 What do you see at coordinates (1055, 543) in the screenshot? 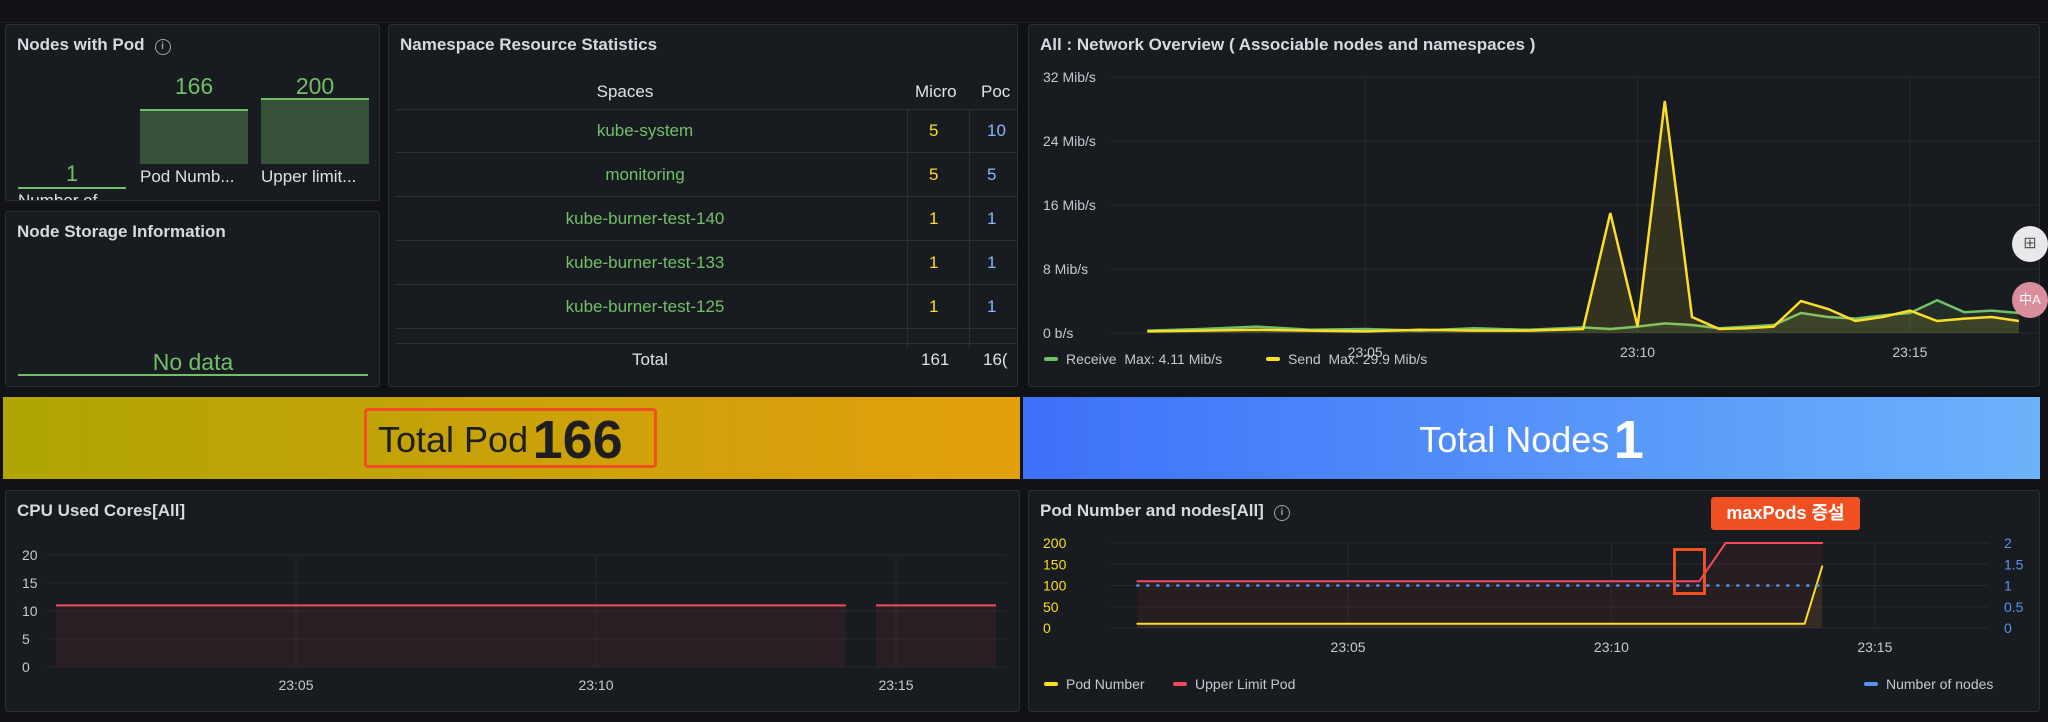
I see `y-tick-label-left: 200` at bounding box center [1055, 543].